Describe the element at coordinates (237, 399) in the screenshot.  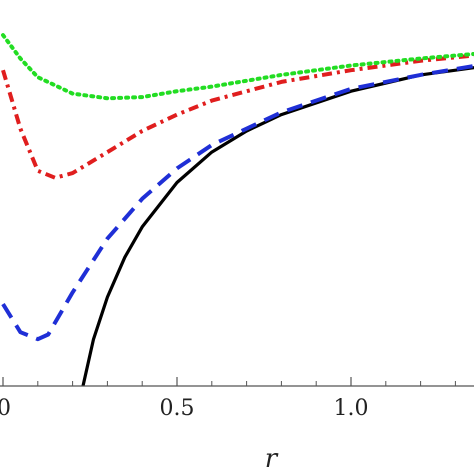
I see `x-axis: 00.51.01.52.02.` at that location.